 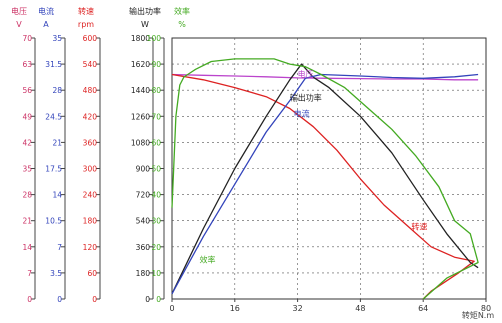 What do you see at coordinates (156, 195) in the screenshot?
I see `y-tick-label: 40` at bounding box center [156, 195].